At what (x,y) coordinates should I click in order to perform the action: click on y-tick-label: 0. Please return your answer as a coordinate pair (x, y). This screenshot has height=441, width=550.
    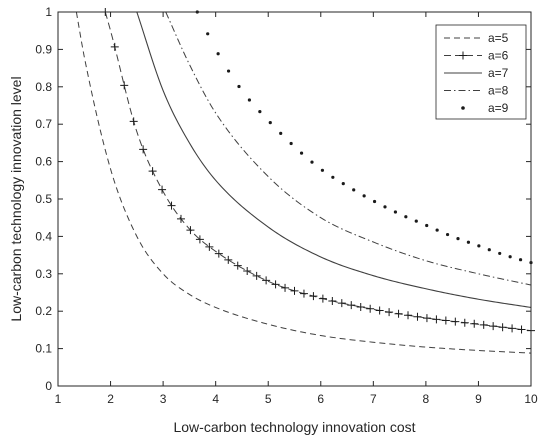
    Looking at the image, I should click on (48, 386).